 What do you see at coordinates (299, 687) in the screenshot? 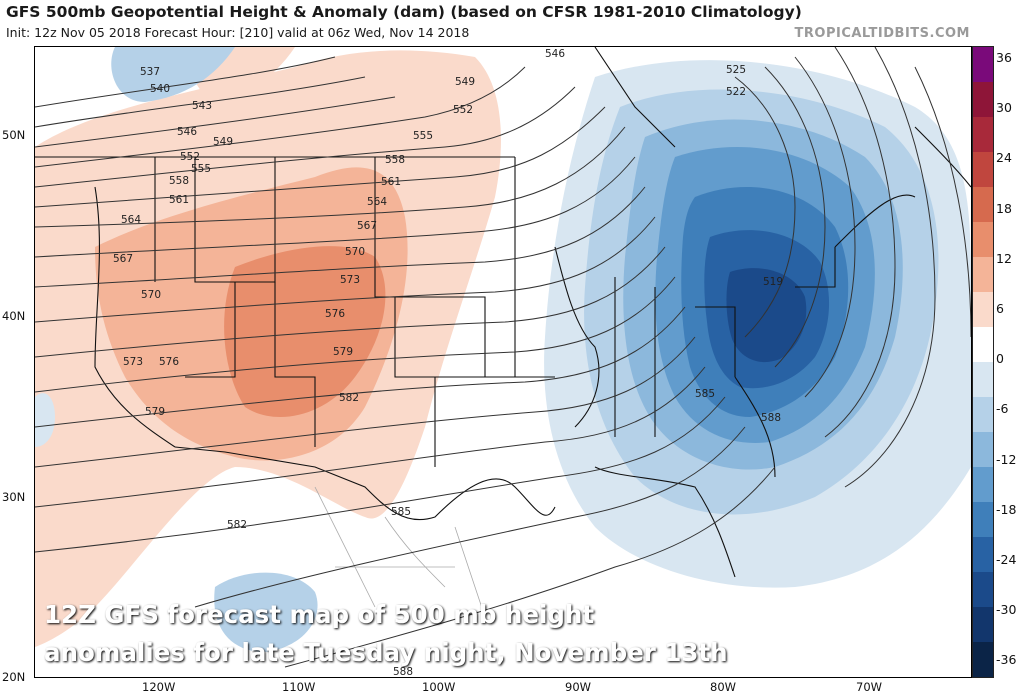
I see `lon-label-110w: 110W` at bounding box center [299, 687].